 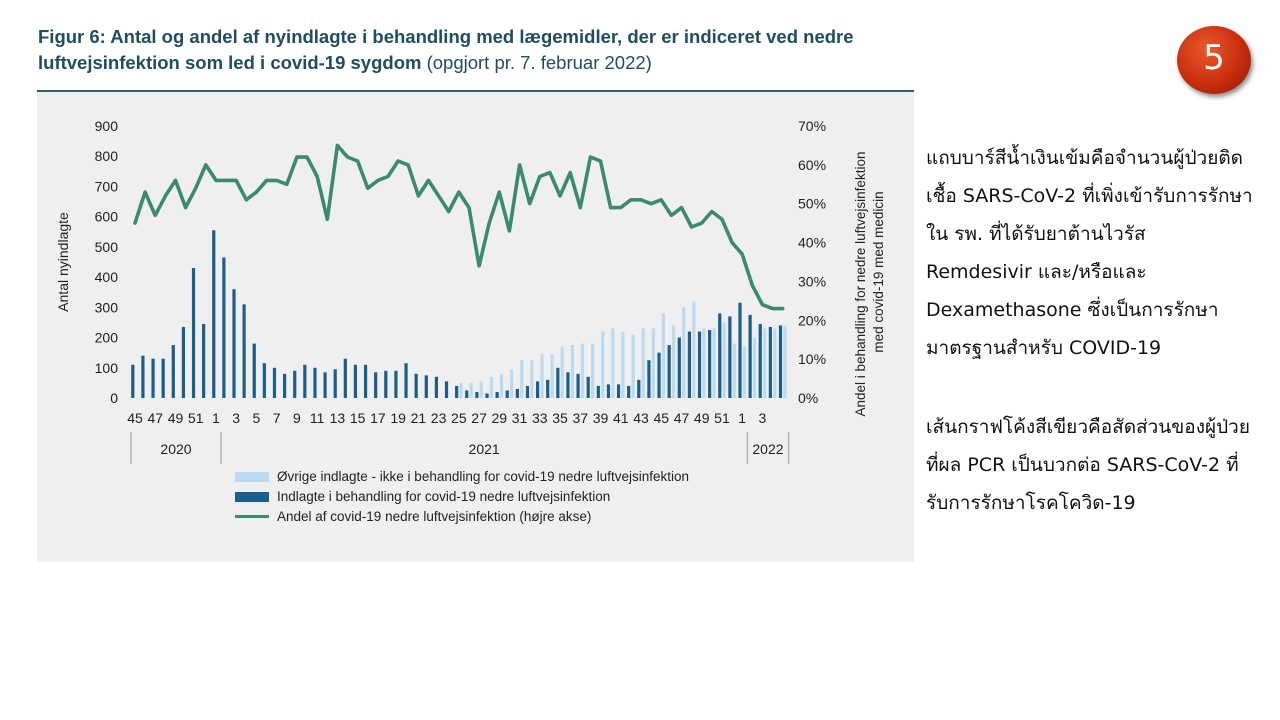 I want to click on x-tick-label: 43, so click(x=641, y=418).